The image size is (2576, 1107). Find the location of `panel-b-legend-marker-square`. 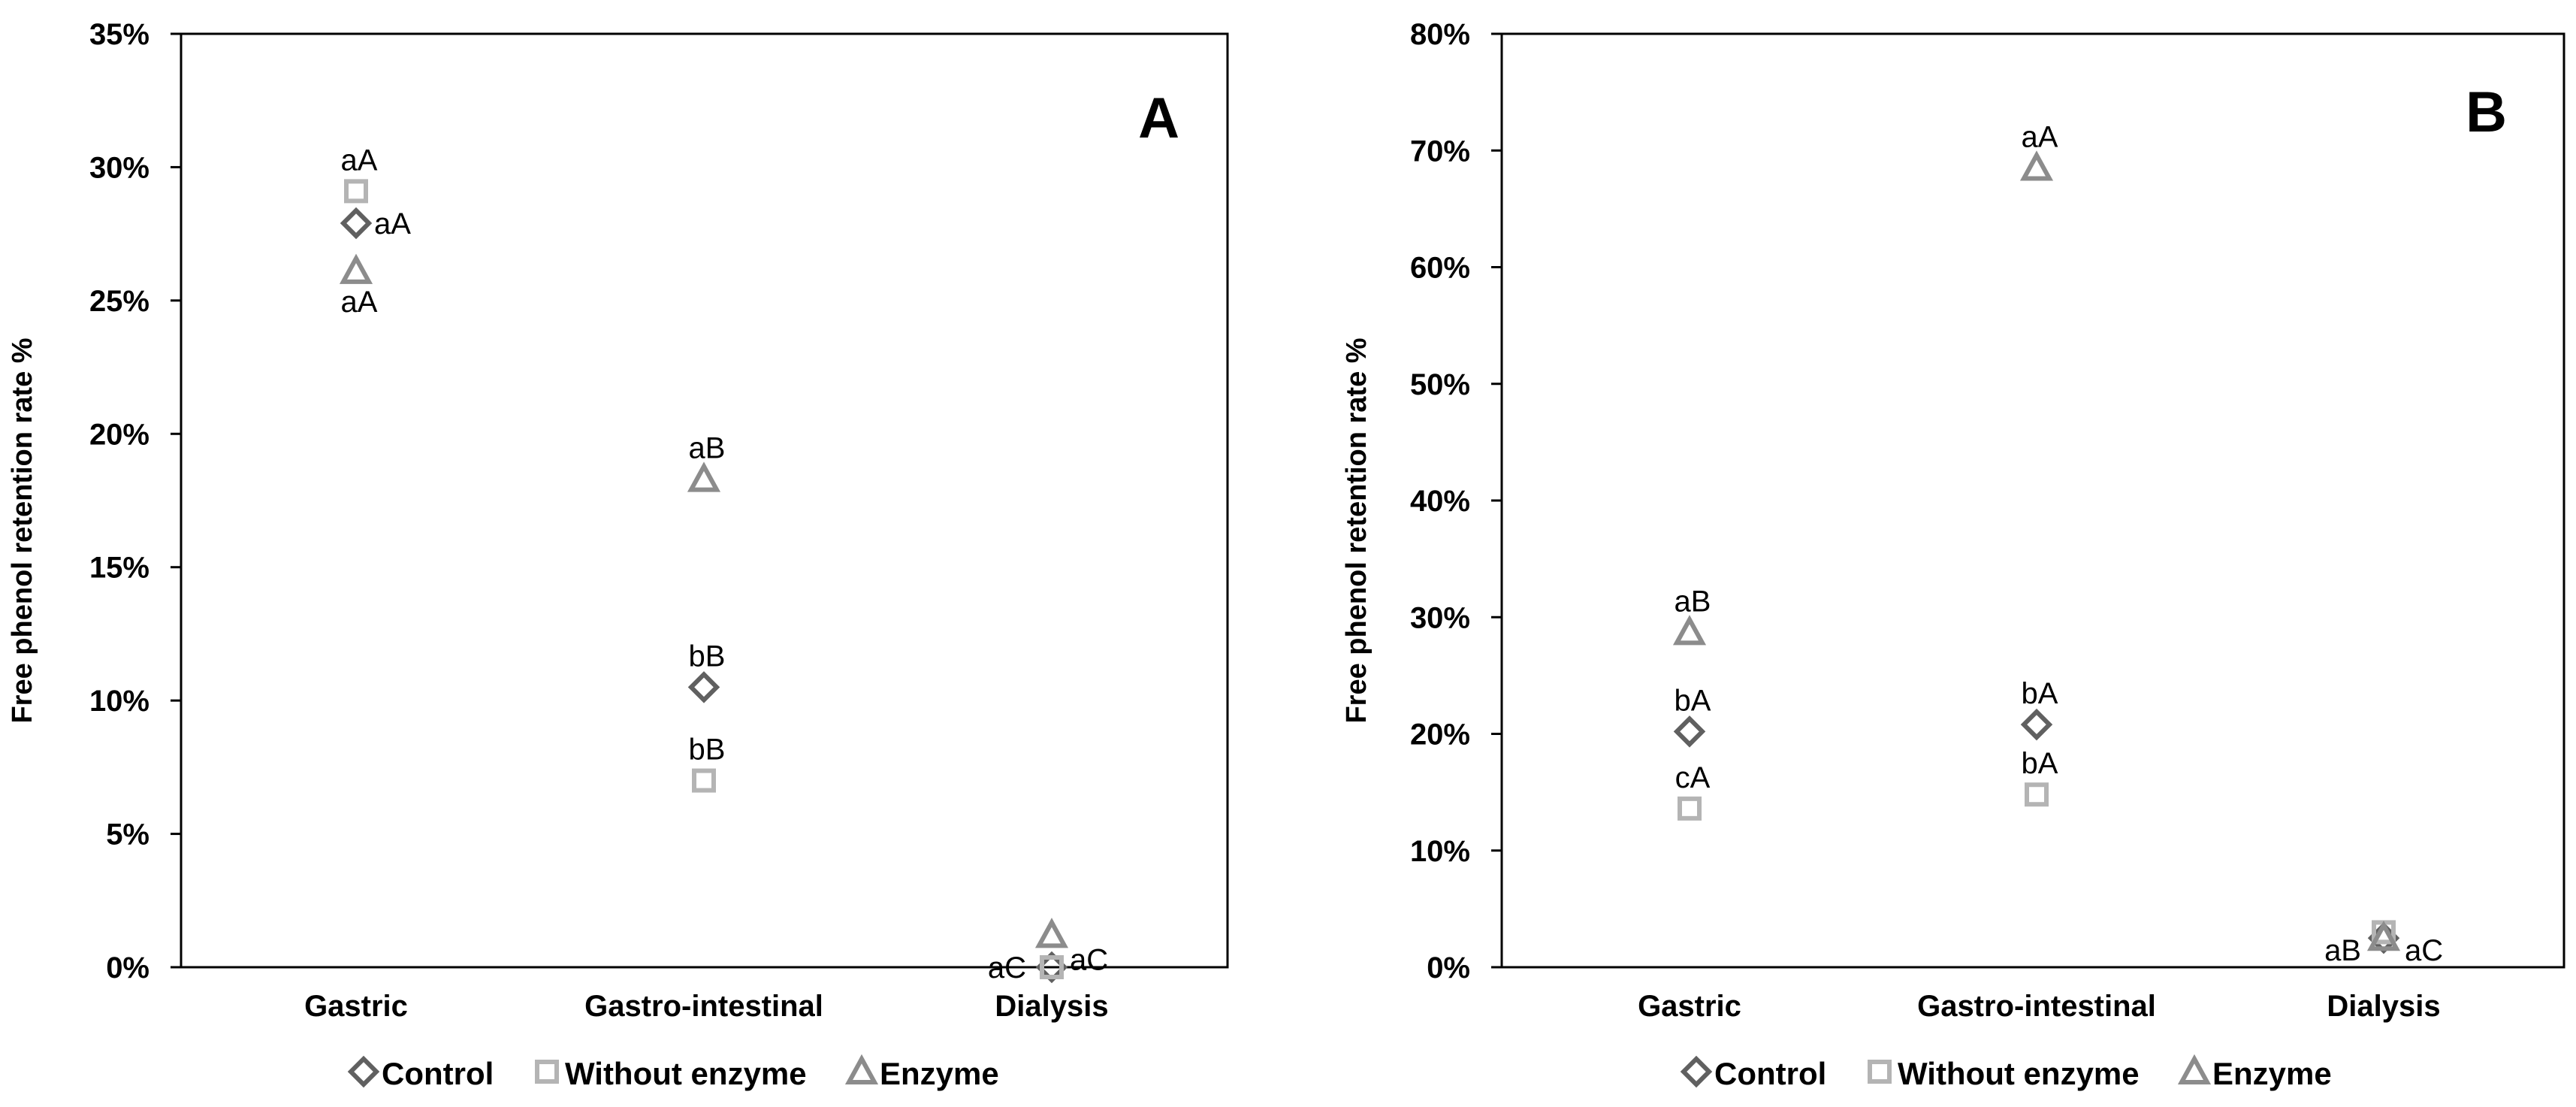

panel-b-legend-marker-square is located at coordinates (1880, 1072).